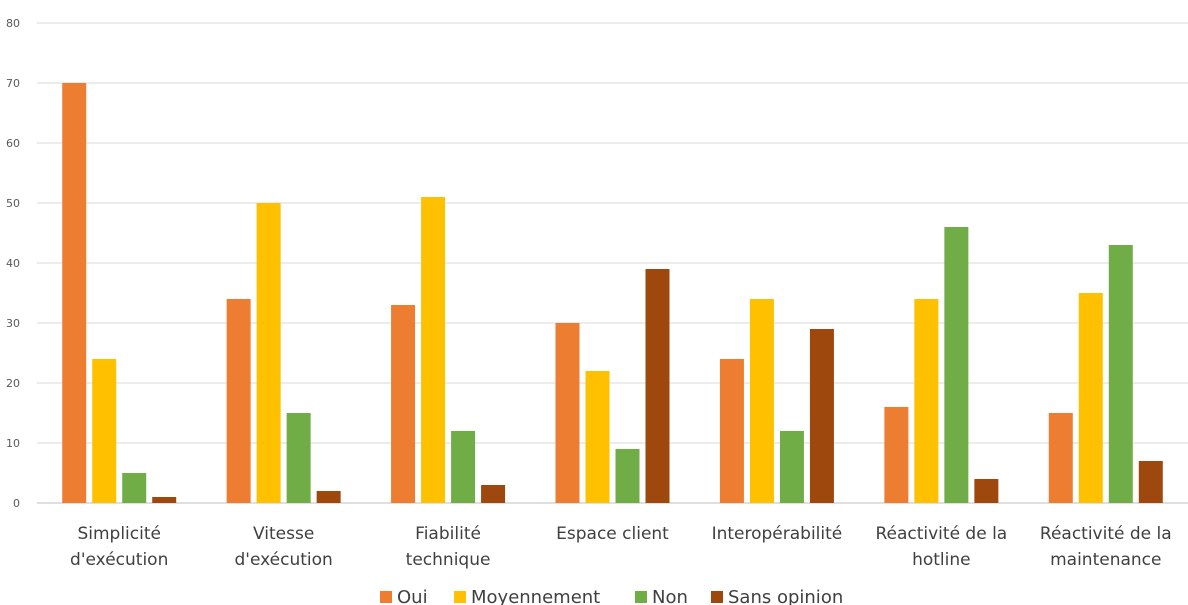 The image size is (1188, 605). I want to click on y-tick-label: 60, so click(13, 143).